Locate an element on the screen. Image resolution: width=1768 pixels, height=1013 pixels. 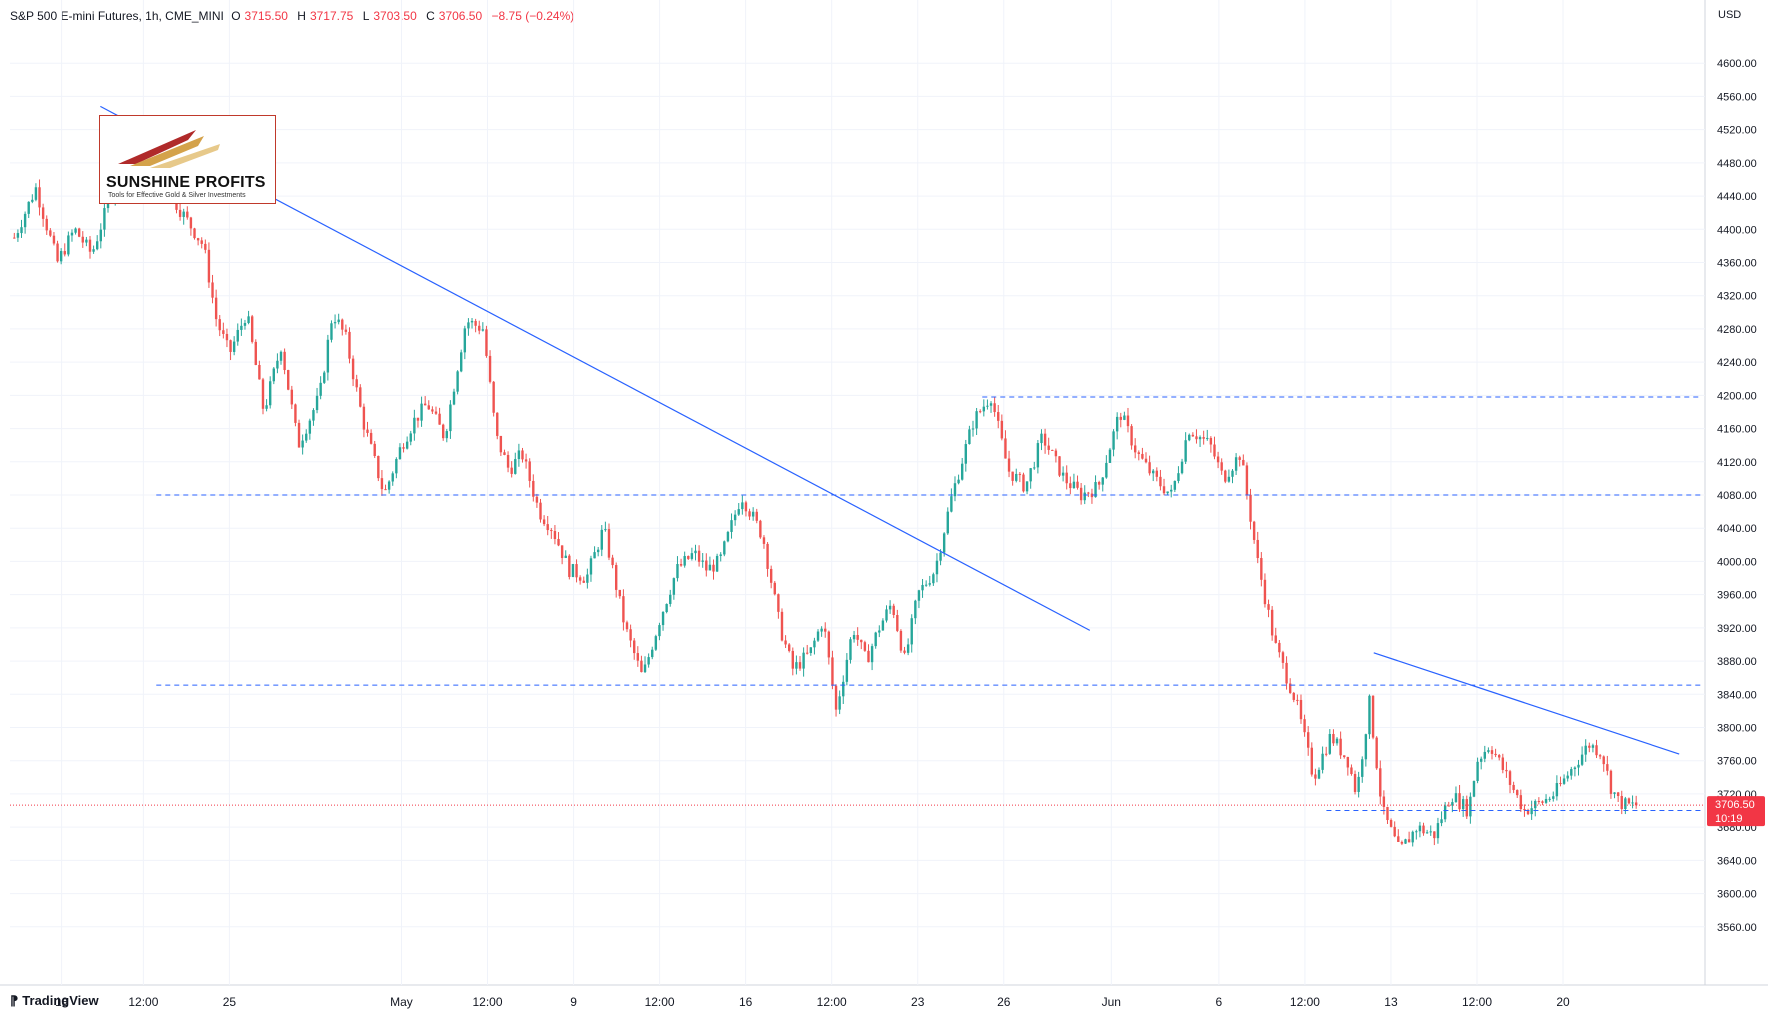
open-label: O is located at coordinates (236, 16).